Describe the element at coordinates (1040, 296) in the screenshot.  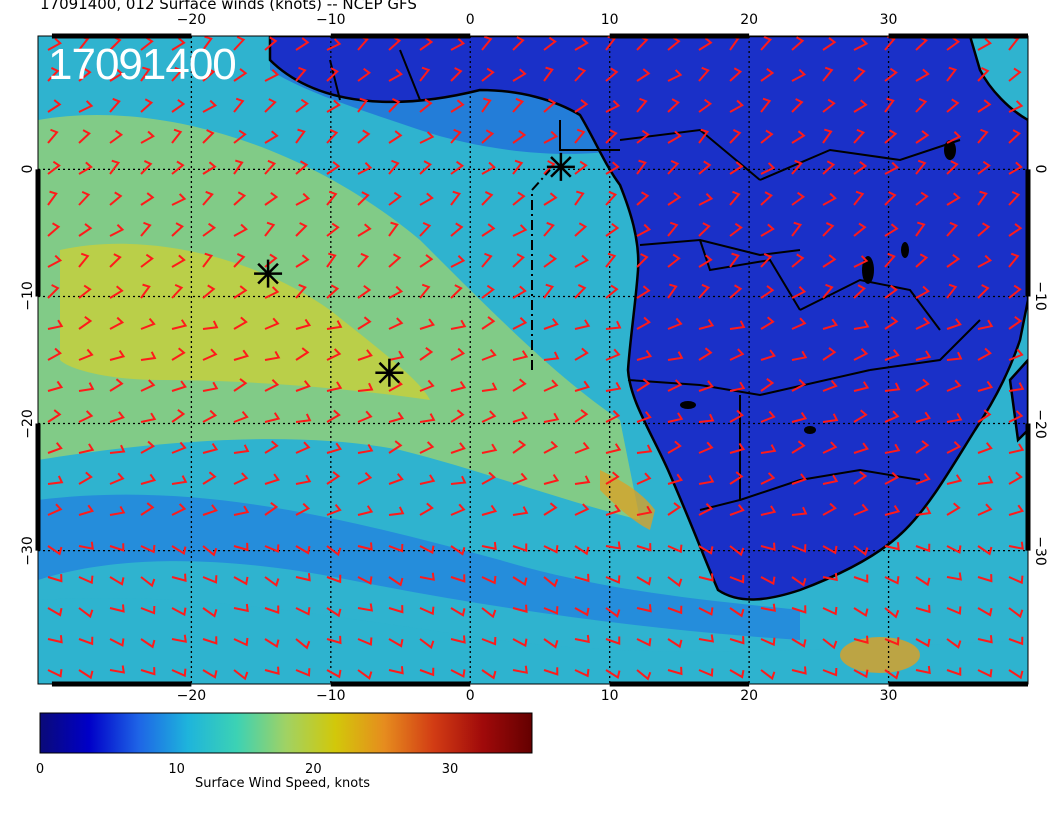
I see `right-lat-tick: −10` at that location.